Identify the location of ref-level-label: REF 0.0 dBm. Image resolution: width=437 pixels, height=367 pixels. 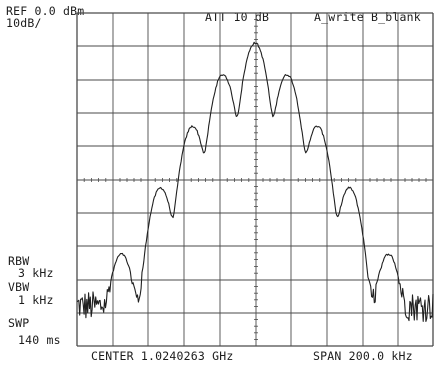
(45, 11).